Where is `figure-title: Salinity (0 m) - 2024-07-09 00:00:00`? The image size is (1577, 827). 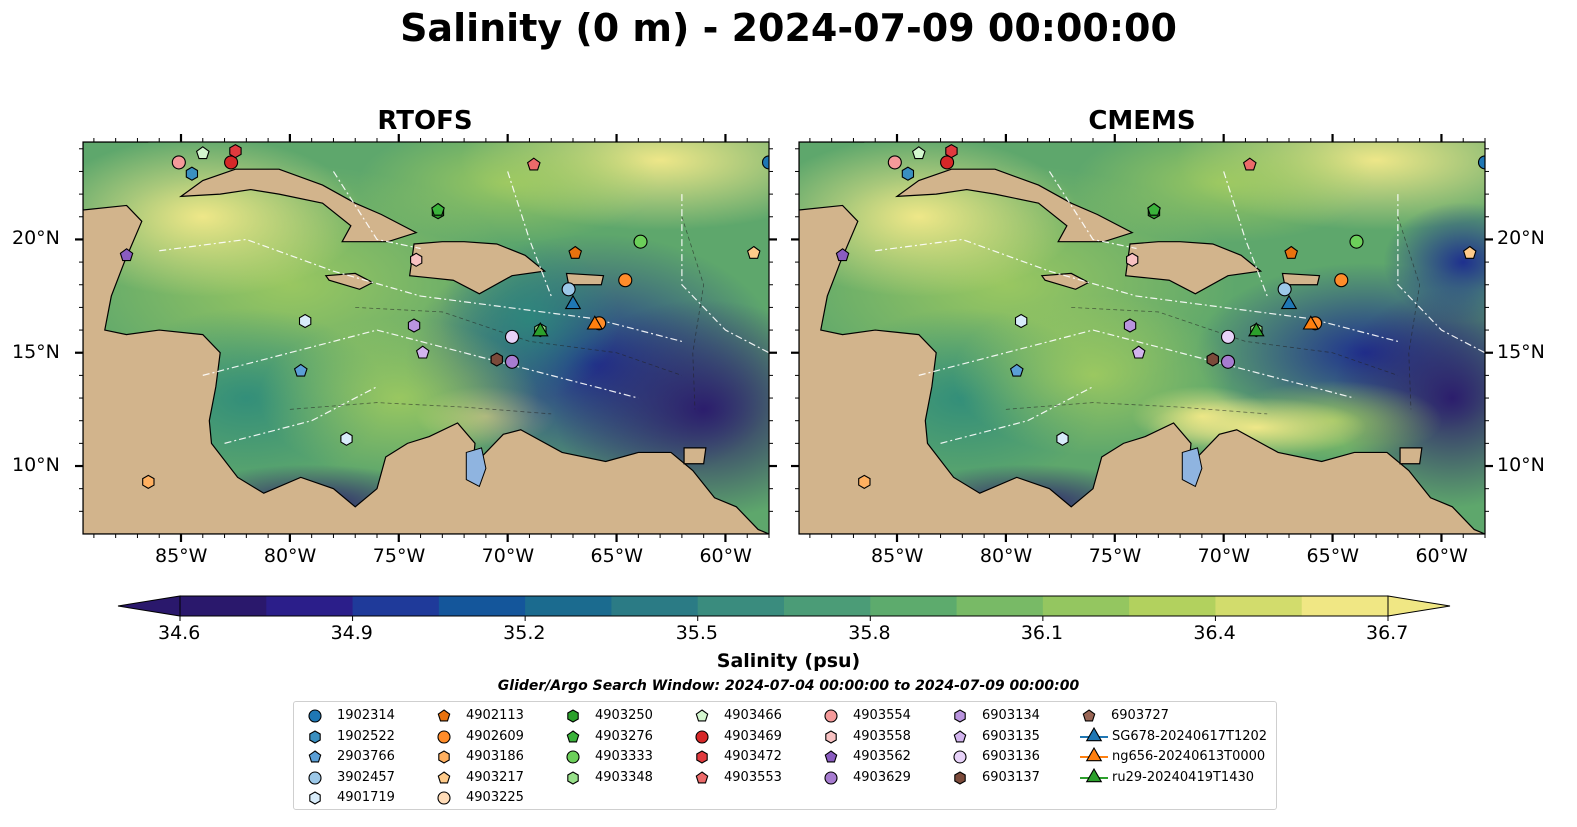
figure-title: Salinity (0 m) - 2024-07-09 00:00:00 is located at coordinates (788, 28).